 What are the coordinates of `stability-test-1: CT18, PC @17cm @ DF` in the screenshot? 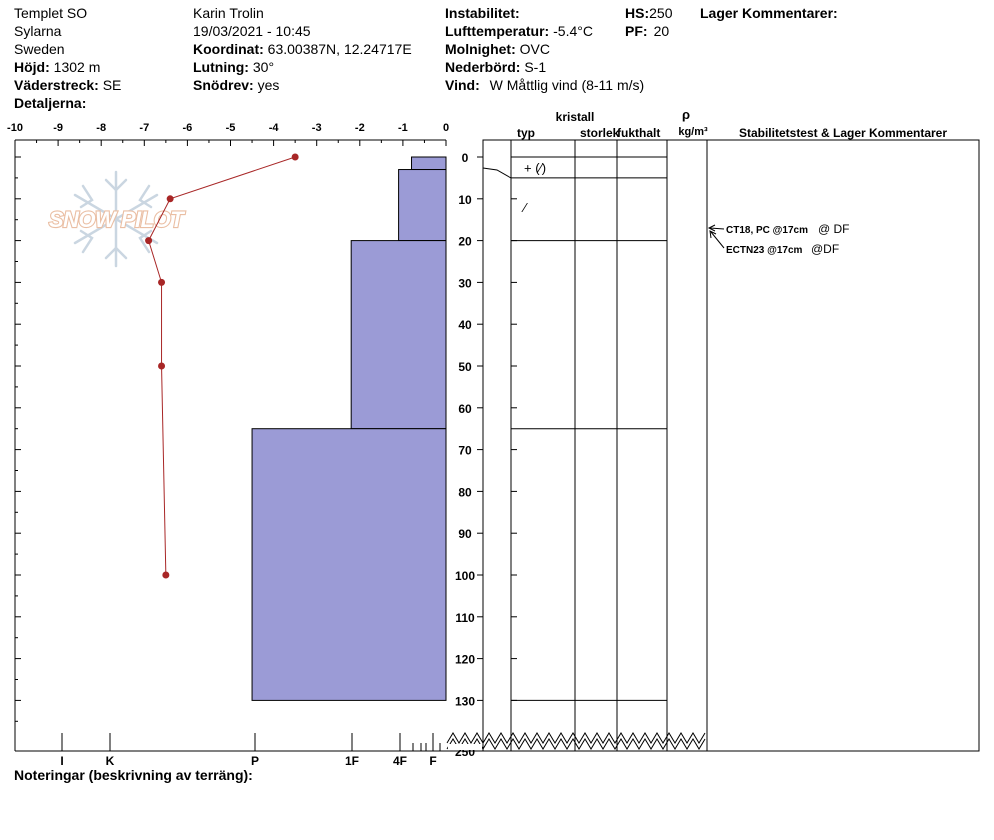 It's located at (788, 229).